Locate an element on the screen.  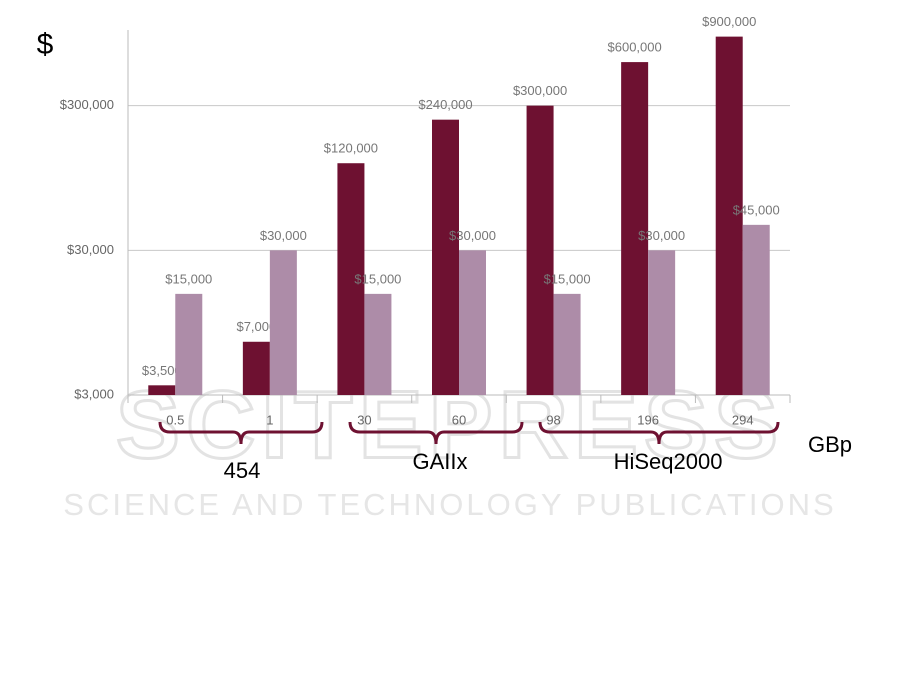
y-tick-label: $3,000 is located at coordinates (94, 393).